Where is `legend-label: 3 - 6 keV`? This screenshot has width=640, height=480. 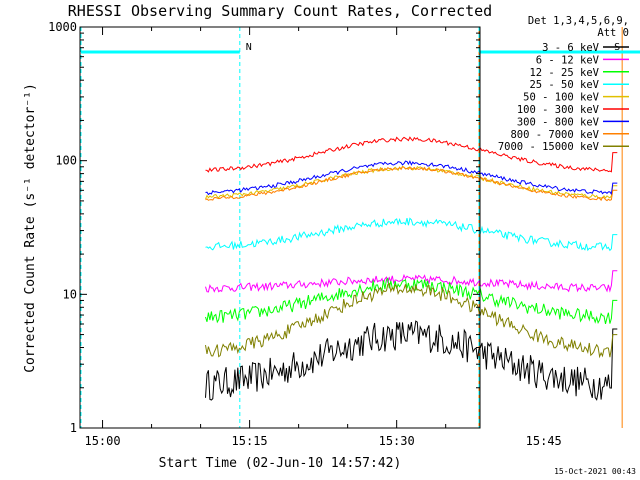 legend-label: 3 - 6 keV is located at coordinates (571, 48).